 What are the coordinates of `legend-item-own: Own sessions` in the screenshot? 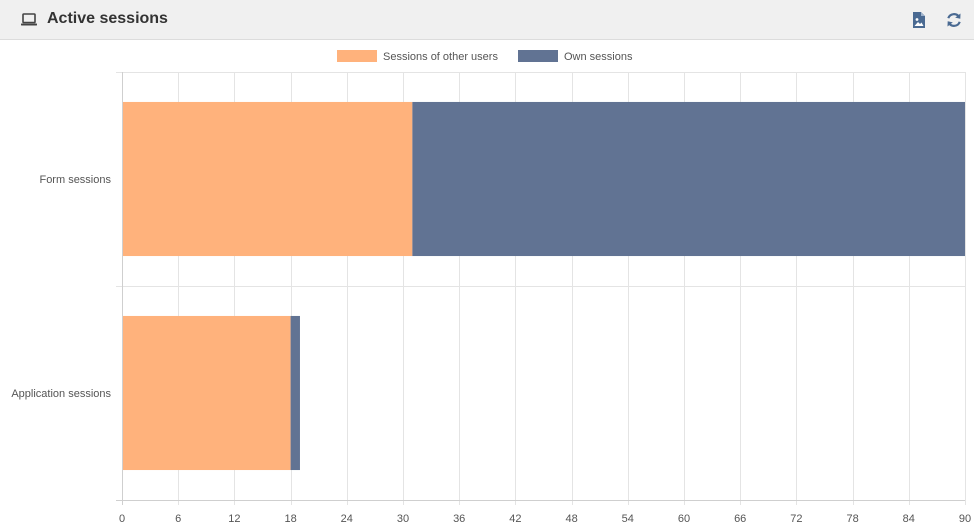 It's located at (575, 56).